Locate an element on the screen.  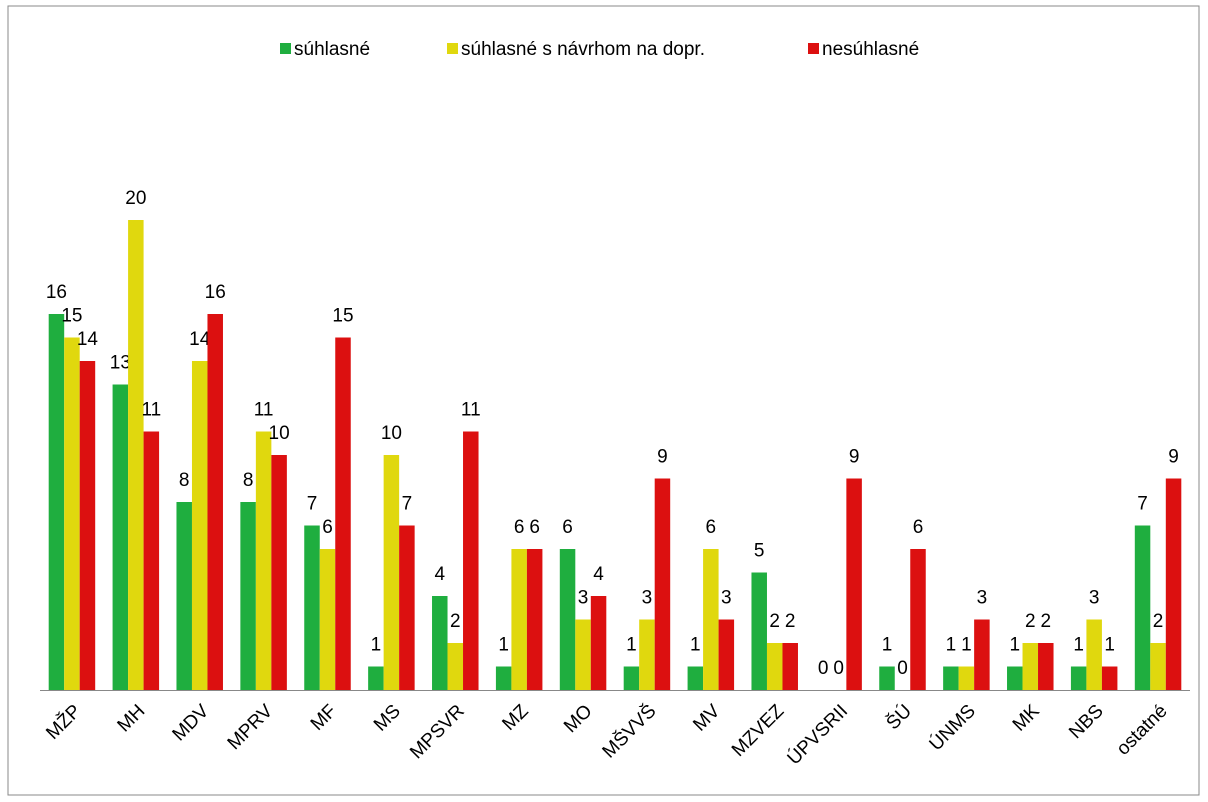
data-label: 13 is located at coordinates (120, 363).